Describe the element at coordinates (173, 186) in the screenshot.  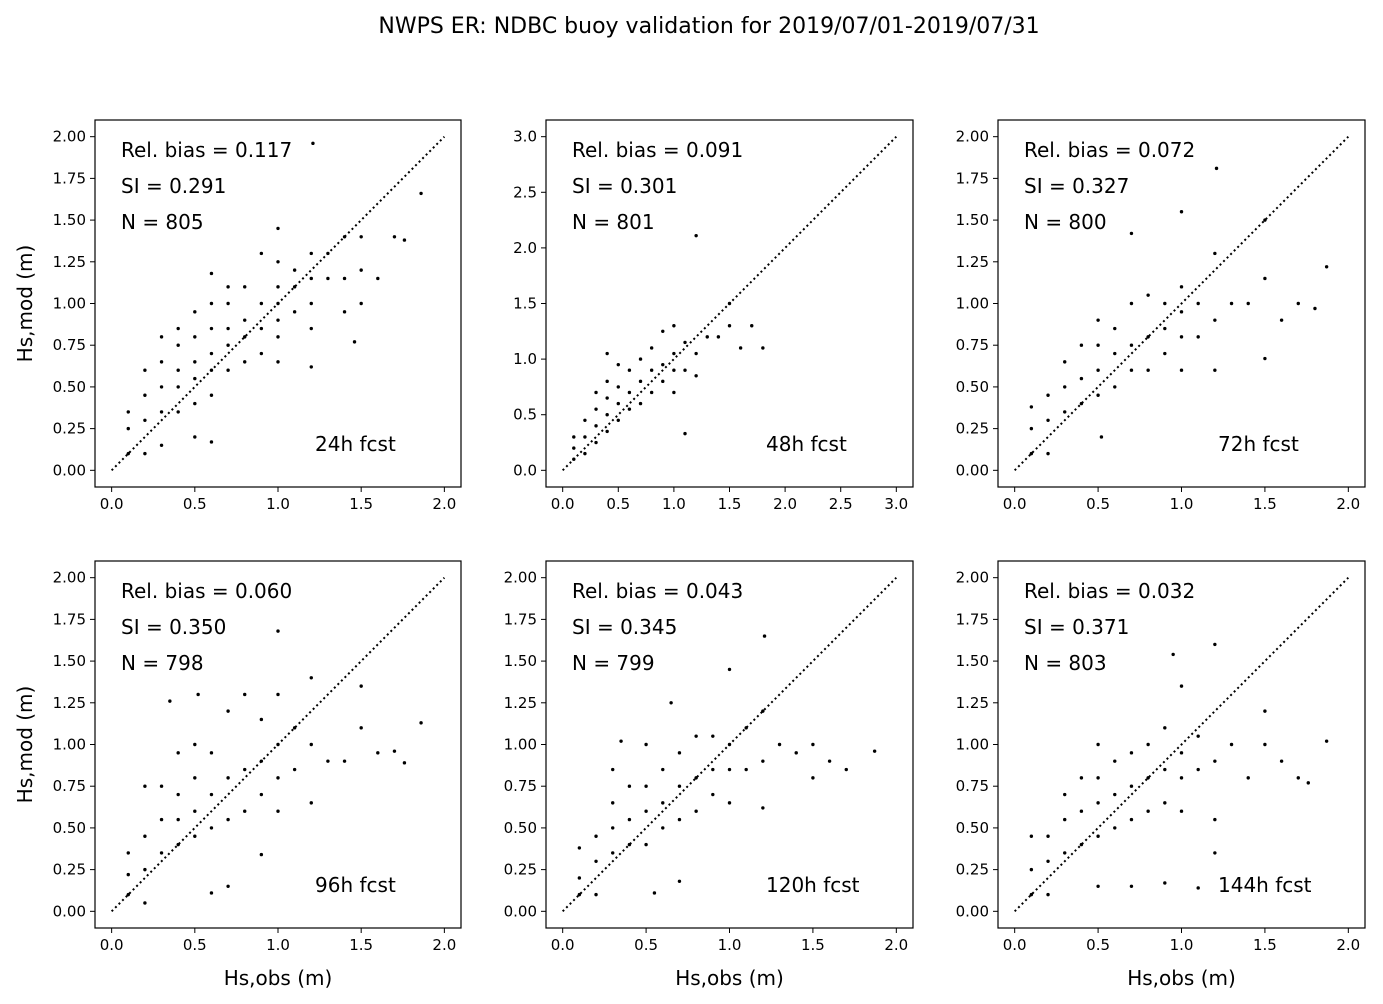
I see `stat-annotation: SI = 0.291` at that location.